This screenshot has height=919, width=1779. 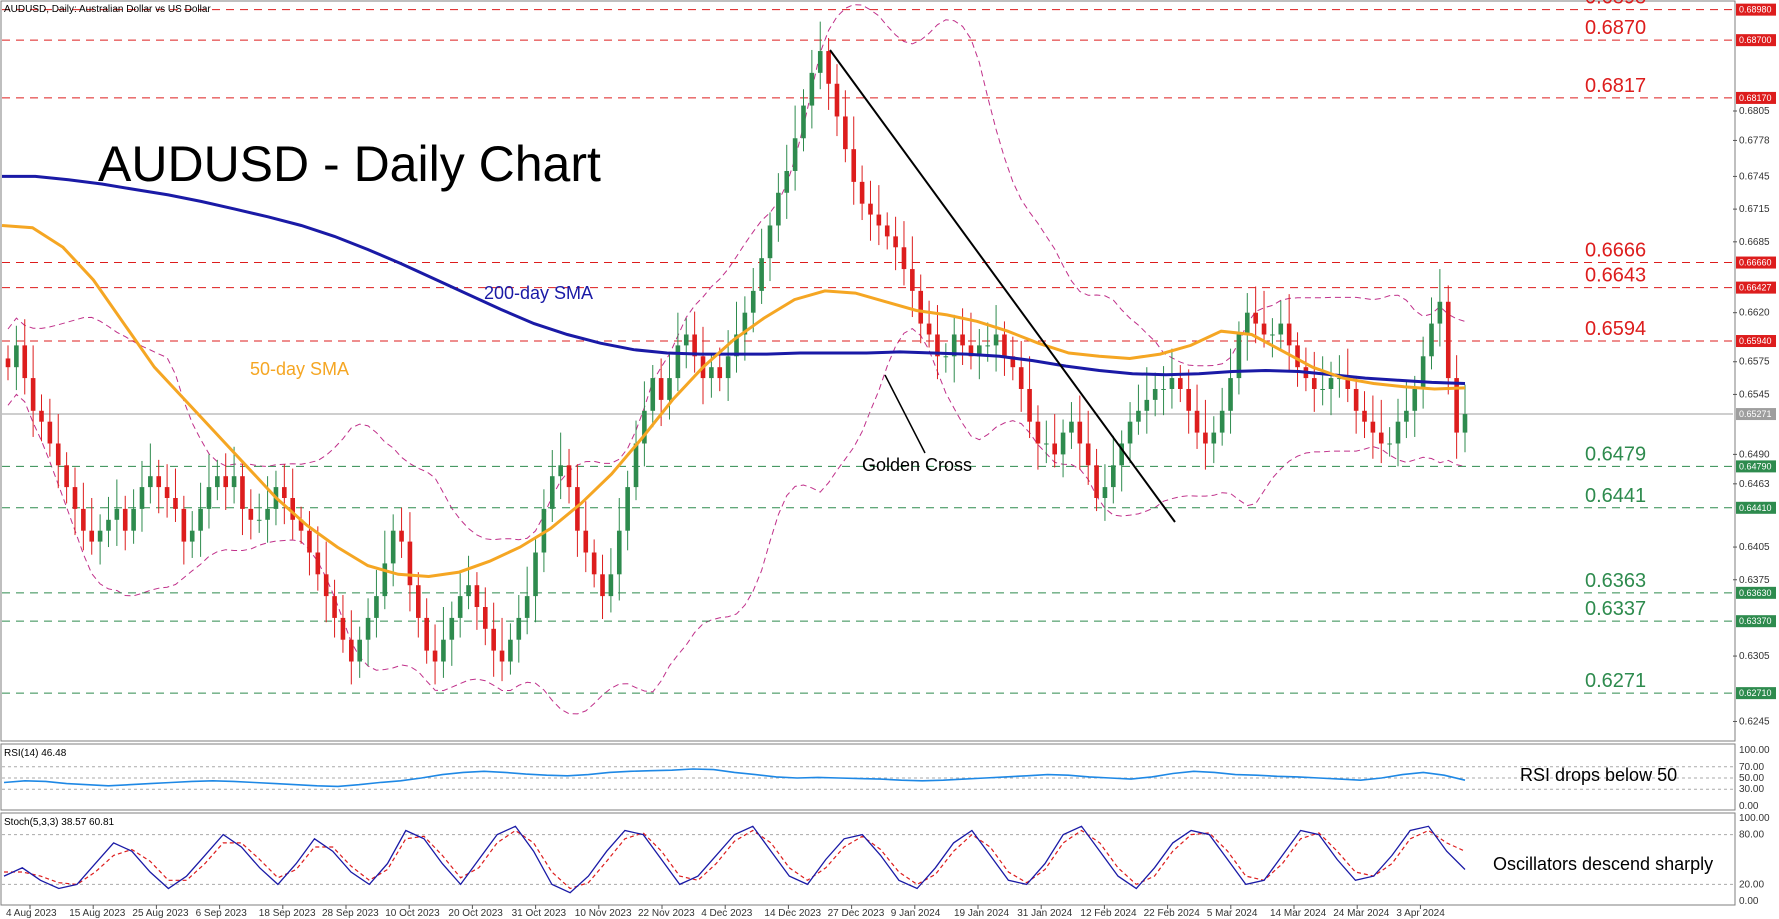 What do you see at coordinates (1751, 835) in the screenshot?
I see `stoch-tick-label: 80.00` at bounding box center [1751, 835].